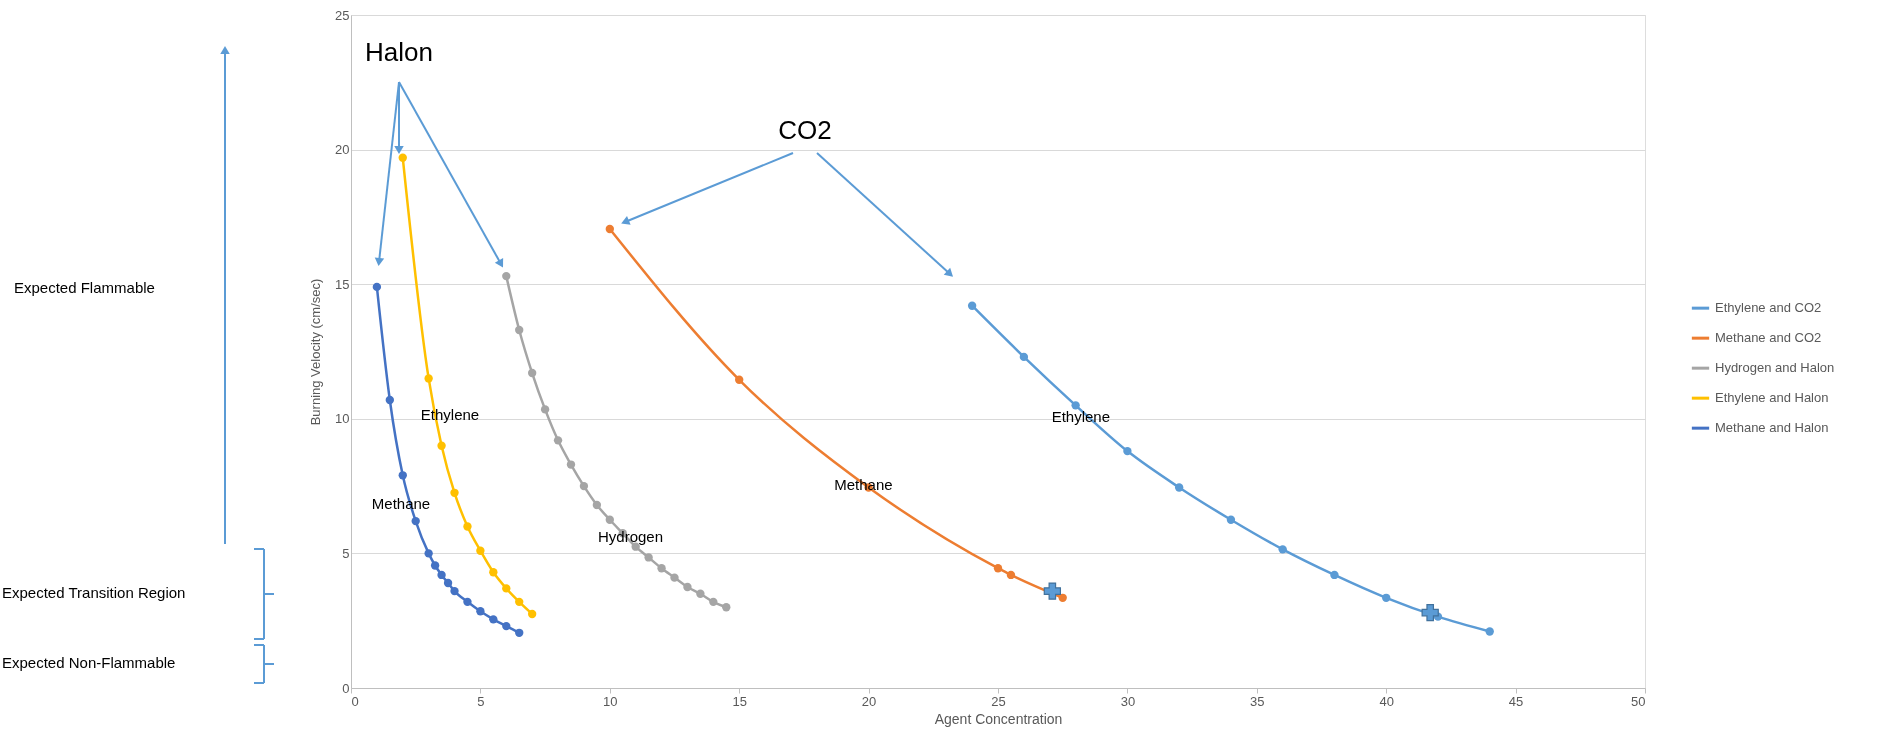  What do you see at coordinates (342, 150) in the screenshot?
I see `y-tick-label: 20` at bounding box center [342, 150].